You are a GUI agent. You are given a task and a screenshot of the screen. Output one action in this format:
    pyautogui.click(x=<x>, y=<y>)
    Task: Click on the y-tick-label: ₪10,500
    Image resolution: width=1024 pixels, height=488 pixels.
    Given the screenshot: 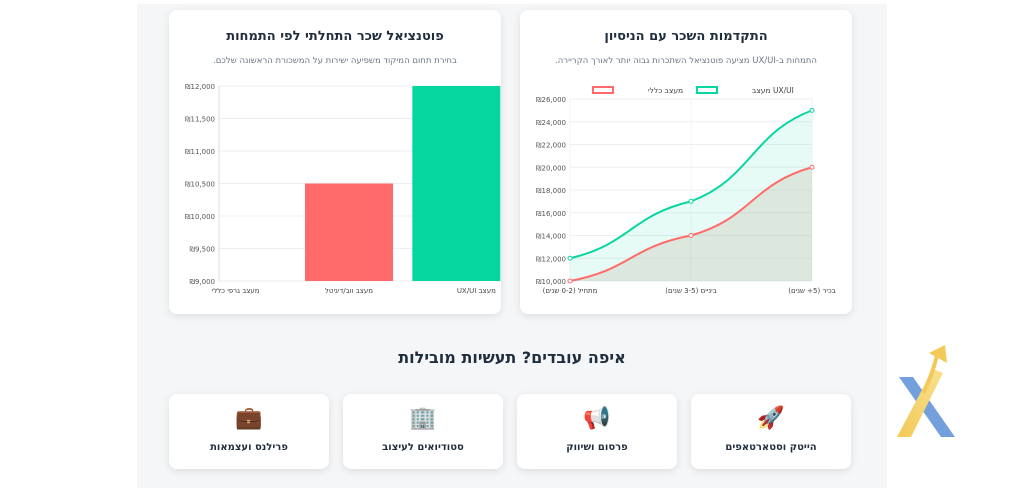 What is the action you would take?
    pyautogui.click(x=200, y=185)
    